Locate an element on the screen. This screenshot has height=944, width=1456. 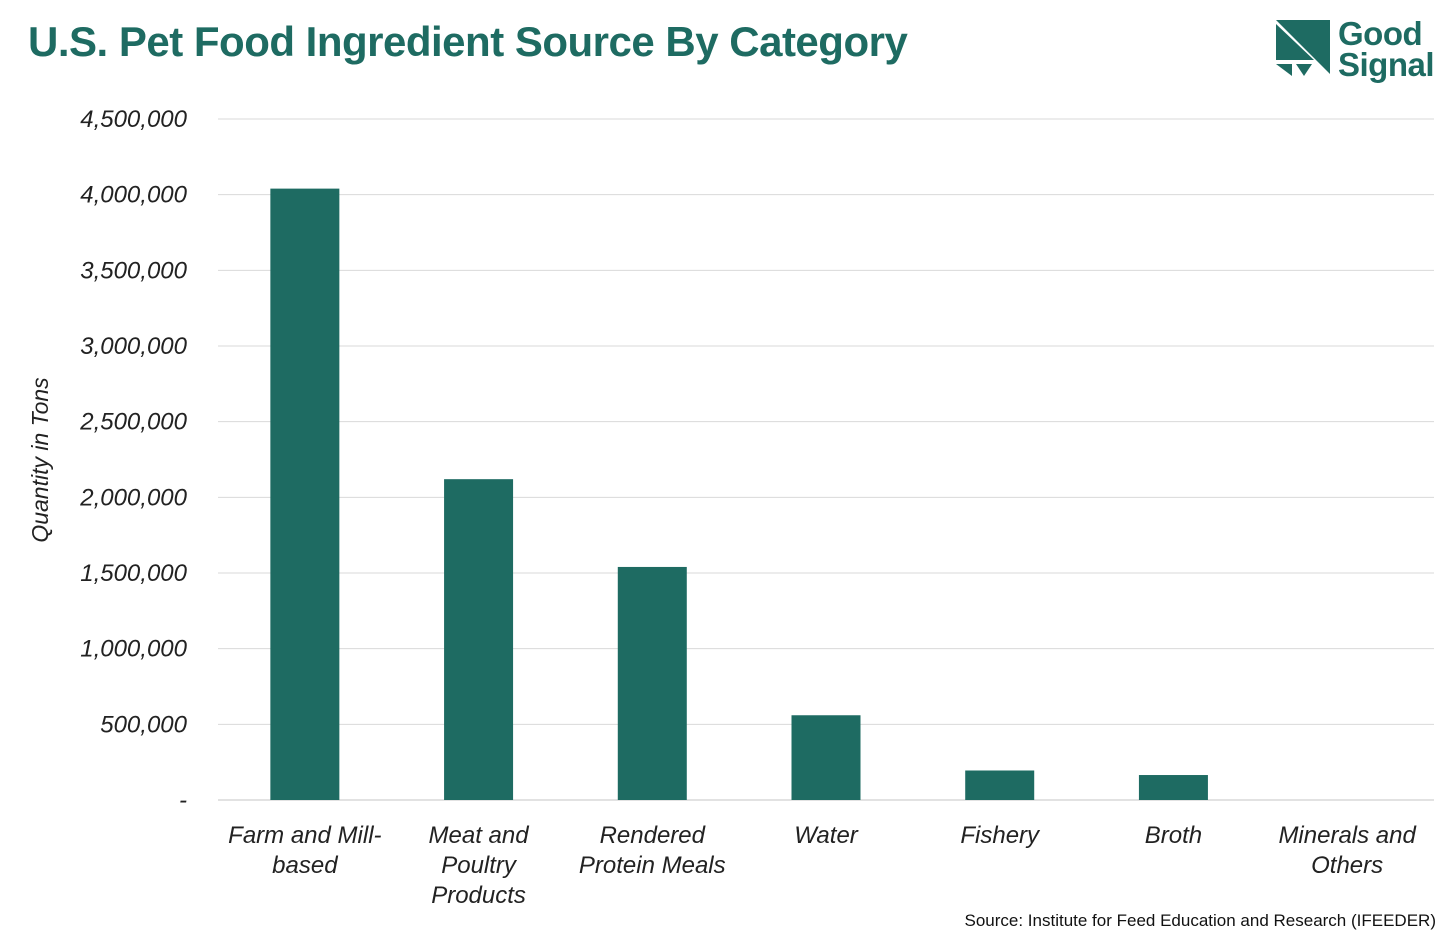
y-tick-label: 1,000,000 is located at coordinates (133, 649).